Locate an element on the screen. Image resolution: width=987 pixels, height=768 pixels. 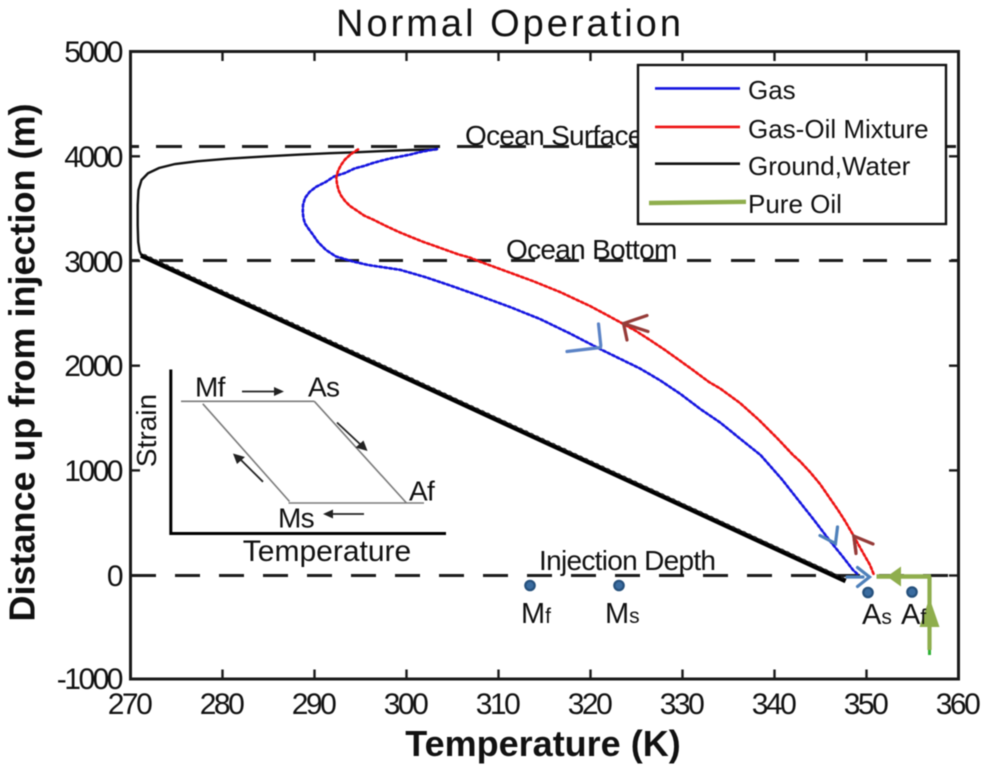
svg-text: As is located at coordinates (323, 387).